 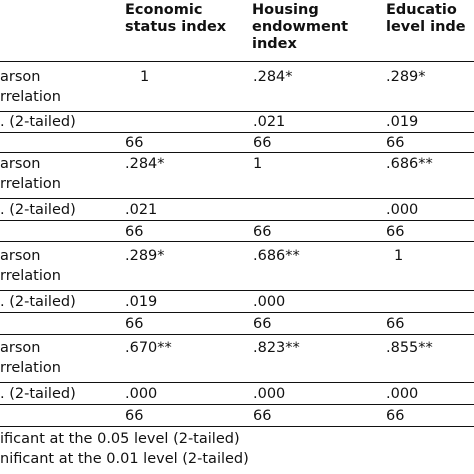 I want to click on footnote-005: ificant at the 0.05 level (2-tailed), so click(x=120, y=439).